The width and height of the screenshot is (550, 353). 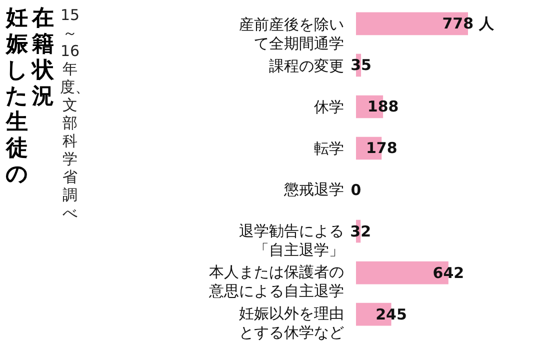 What do you see at coordinates (30, 96) in the screenshot?
I see `chart-title: 妊娠した生徒の在籍状況` at bounding box center [30, 96].